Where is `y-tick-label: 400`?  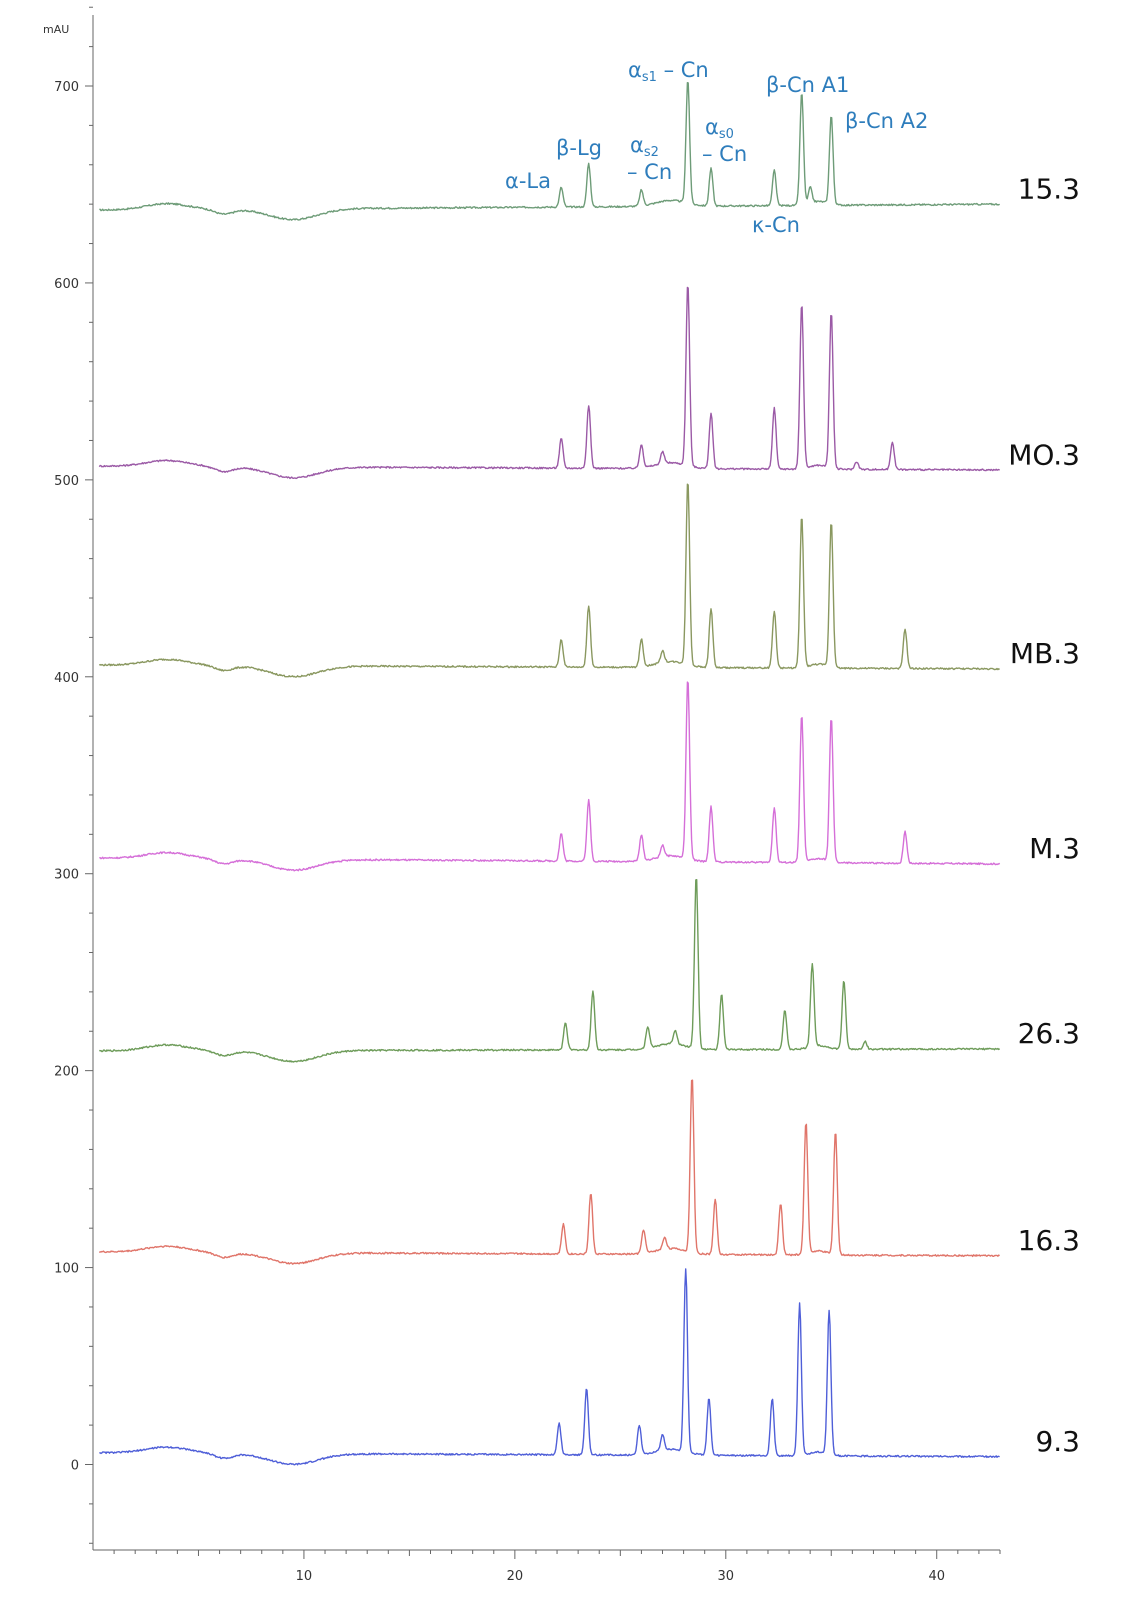 y-tick-label: 400 is located at coordinates (66, 678).